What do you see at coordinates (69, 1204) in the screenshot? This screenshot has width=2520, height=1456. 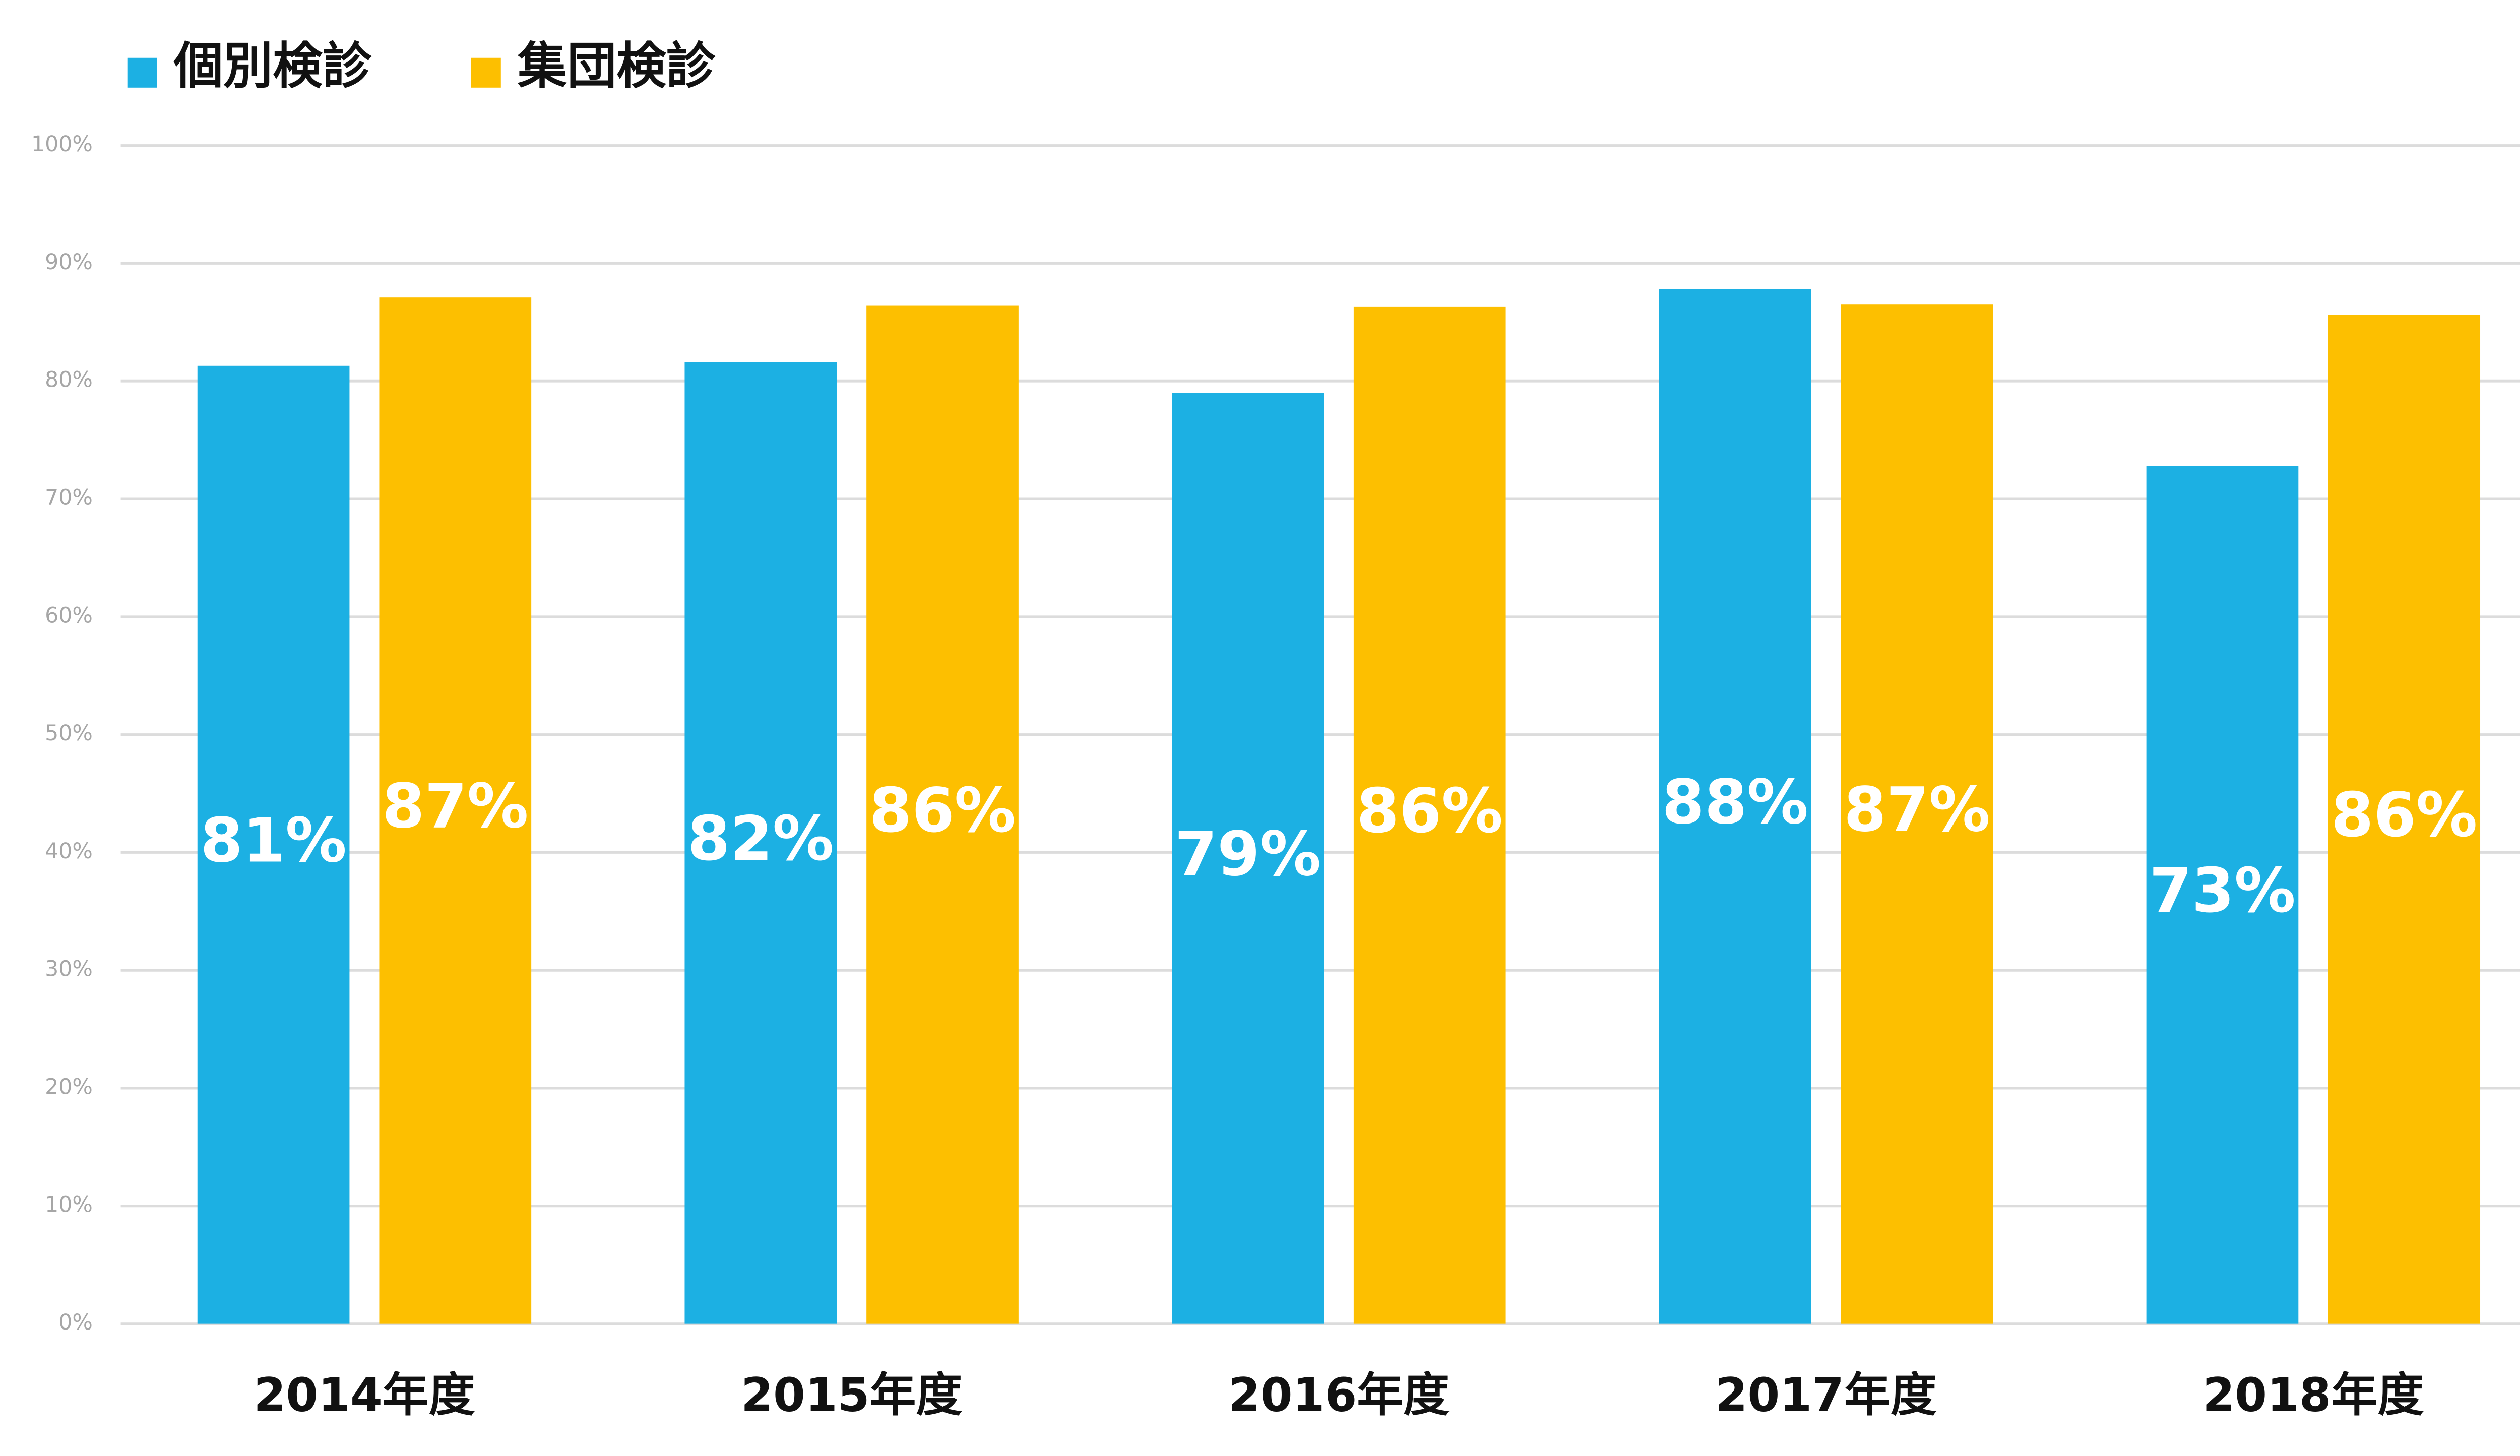 I see `y-tick-label: 10%` at bounding box center [69, 1204].